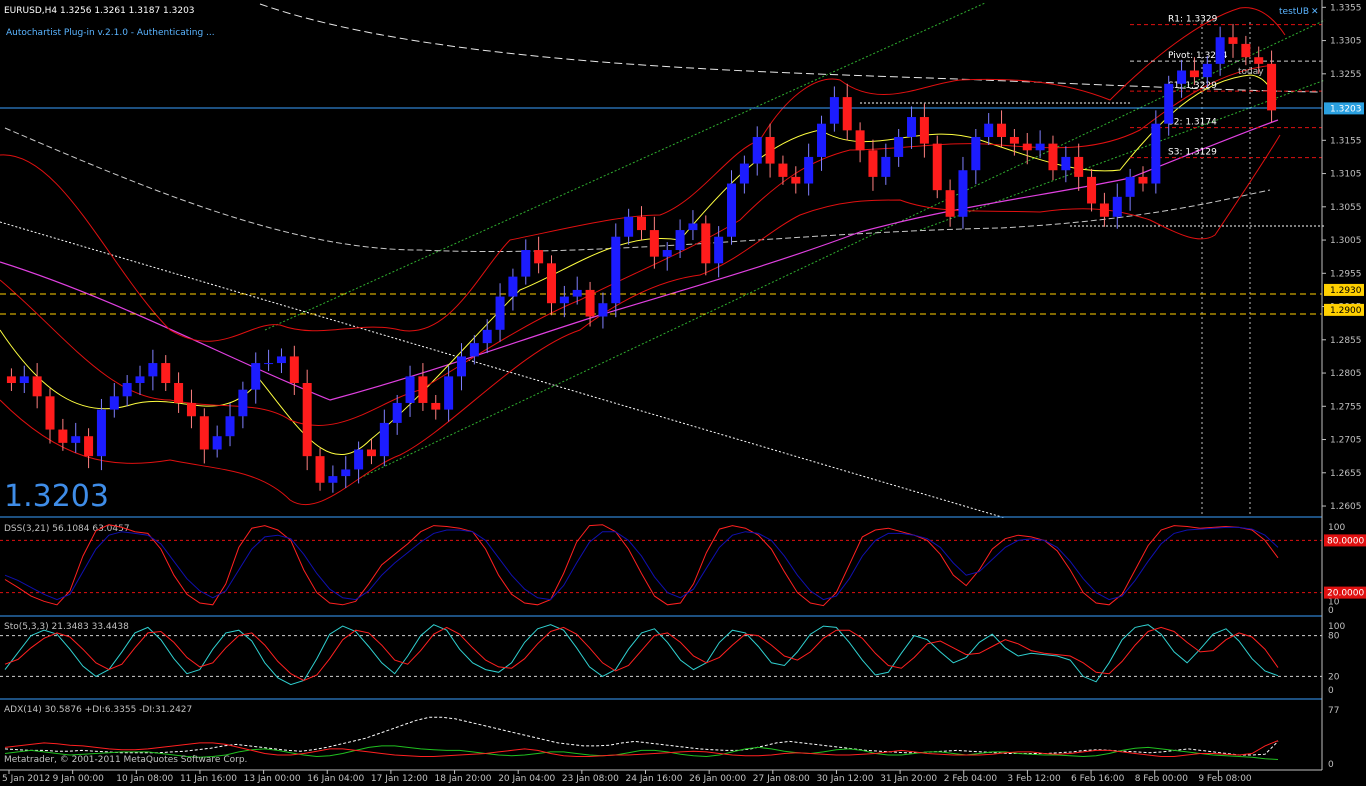  Describe the element at coordinates (1162, 779) in the screenshot. I see `time-tick-label: 8 Feb 00:00` at that location.